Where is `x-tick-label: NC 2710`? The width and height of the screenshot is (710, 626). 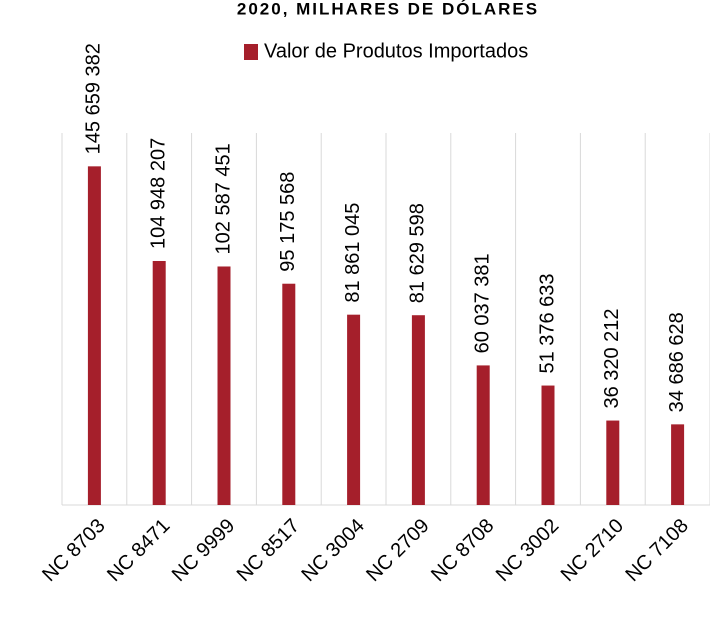
x-tick-label: NC 2710 is located at coordinates (592, 550).